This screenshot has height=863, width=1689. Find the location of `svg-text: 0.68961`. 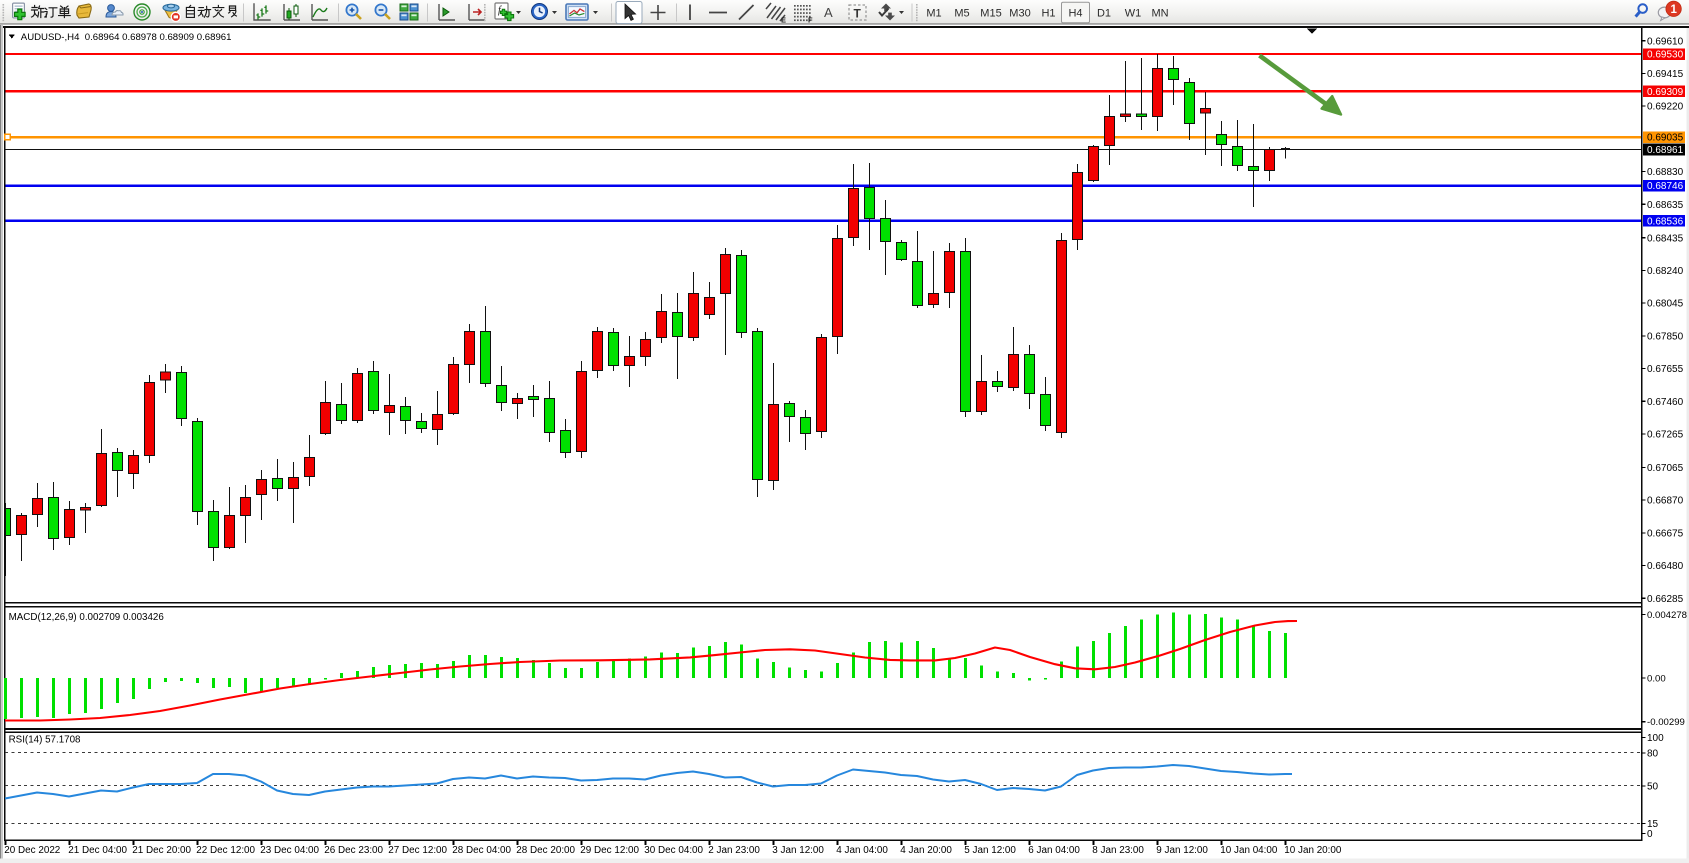

svg-text: 0.68961 is located at coordinates (1665, 150).